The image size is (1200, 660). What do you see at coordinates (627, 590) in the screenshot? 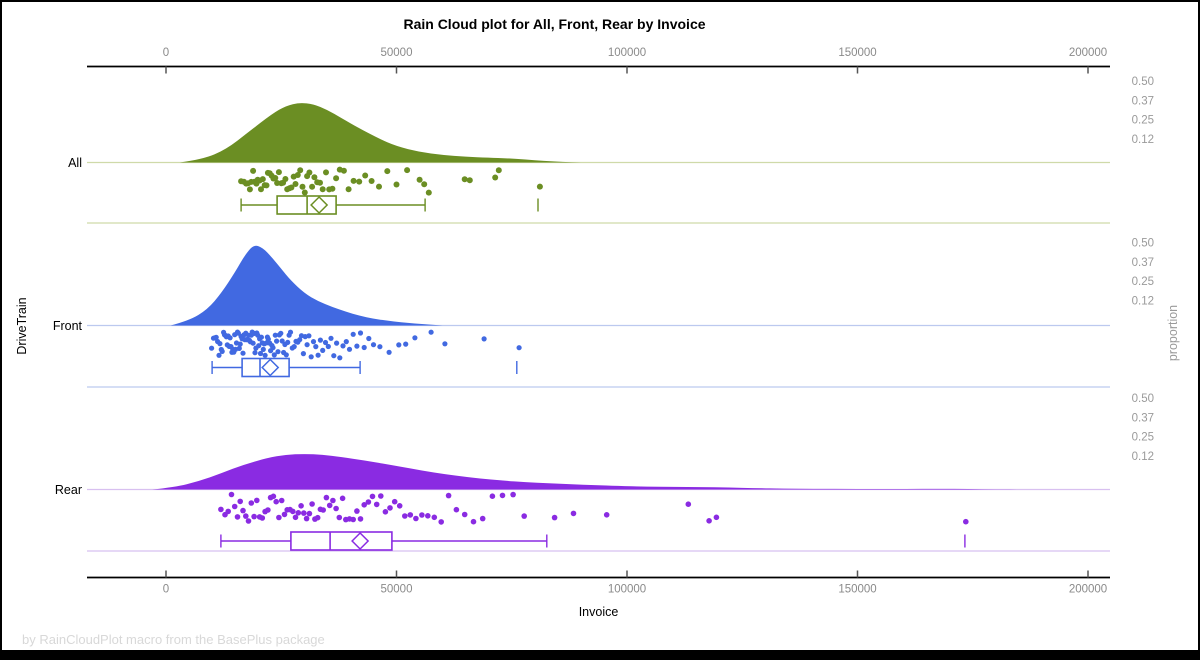
I see `bottom-axis-tick-label: 100000` at bounding box center [627, 590].